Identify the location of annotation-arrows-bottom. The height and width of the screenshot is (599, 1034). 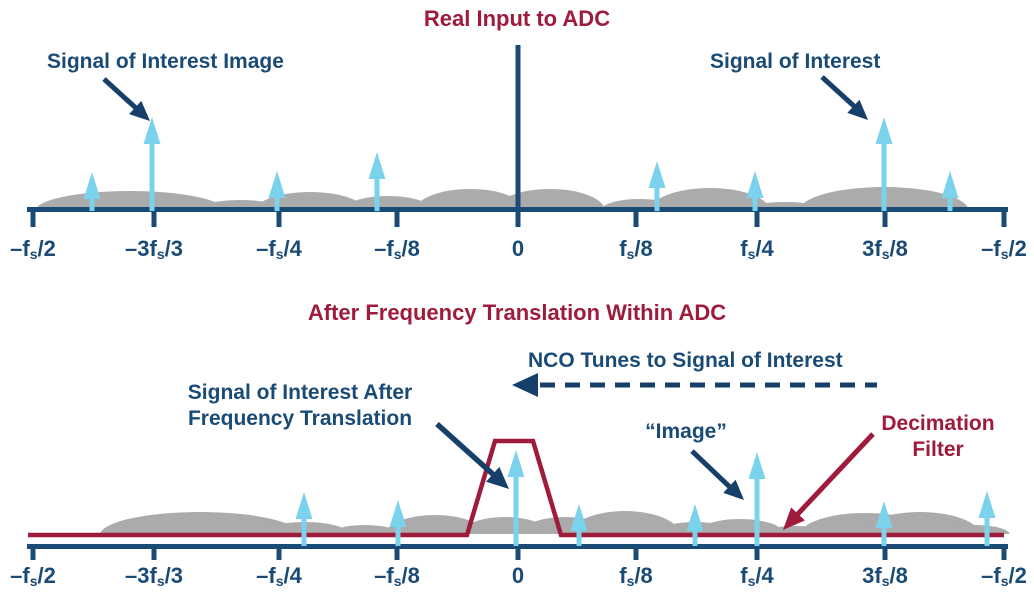
(589, 460).